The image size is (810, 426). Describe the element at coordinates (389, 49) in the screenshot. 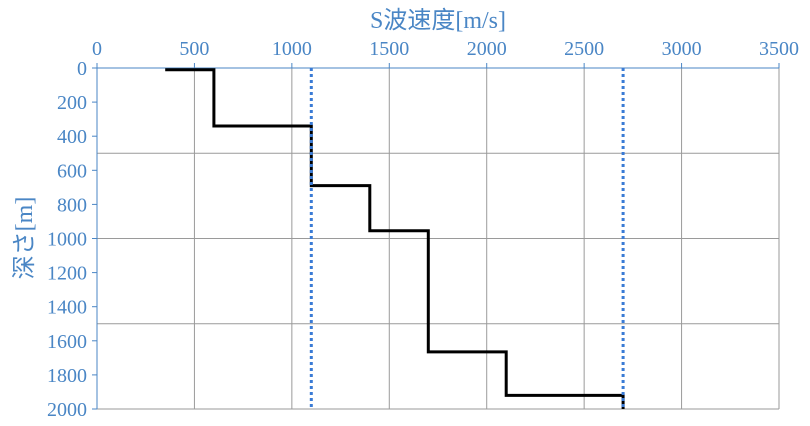

I see `x-tick-label: 1500` at that location.